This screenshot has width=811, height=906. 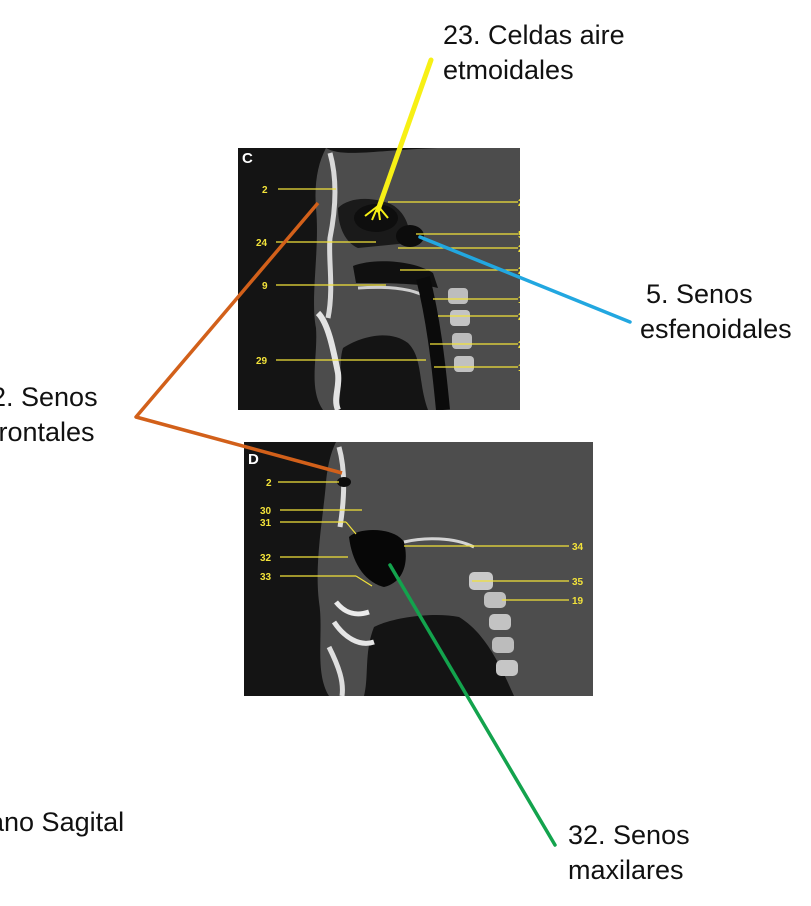 What do you see at coordinates (266, 523) in the screenshot?
I see `d-label-31: 31` at bounding box center [266, 523].